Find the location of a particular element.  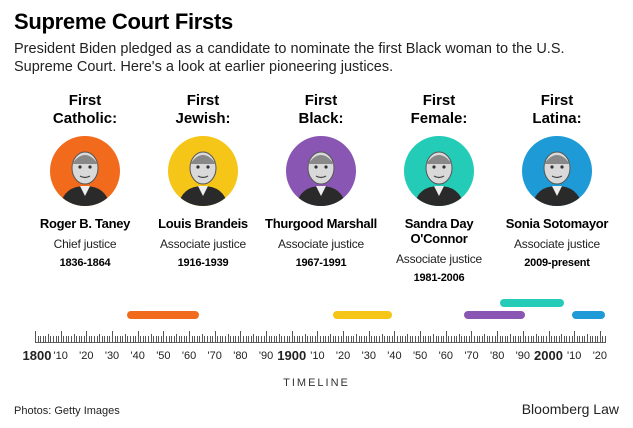

justice-name: Louis Brandeis is located at coordinates (203, 223).